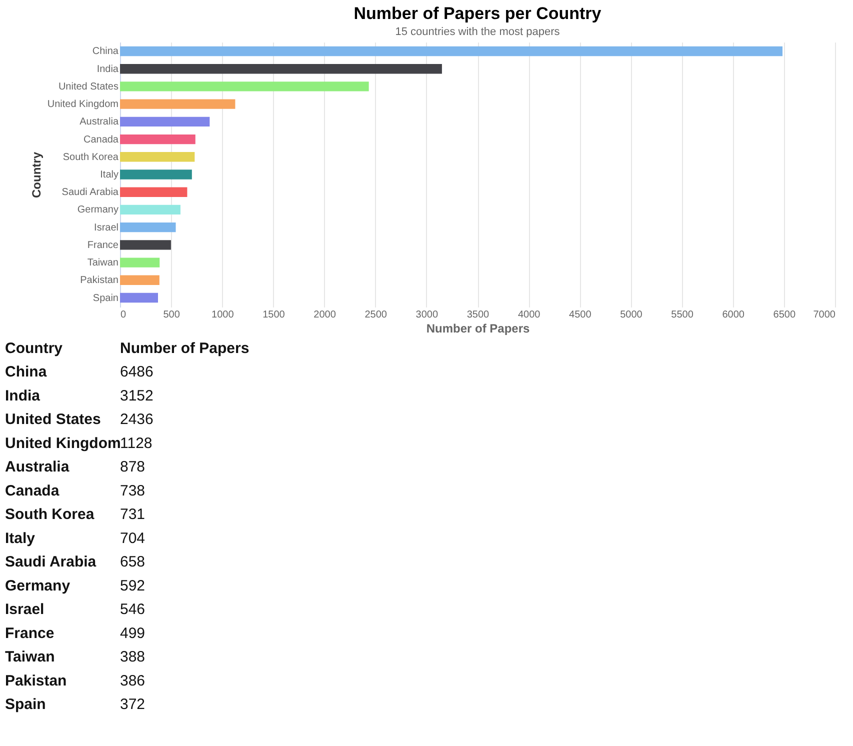  What do you see at coordinates (133, 705) in the screenshot?
I see `data-label: 372` at bounding box center [133, 705].